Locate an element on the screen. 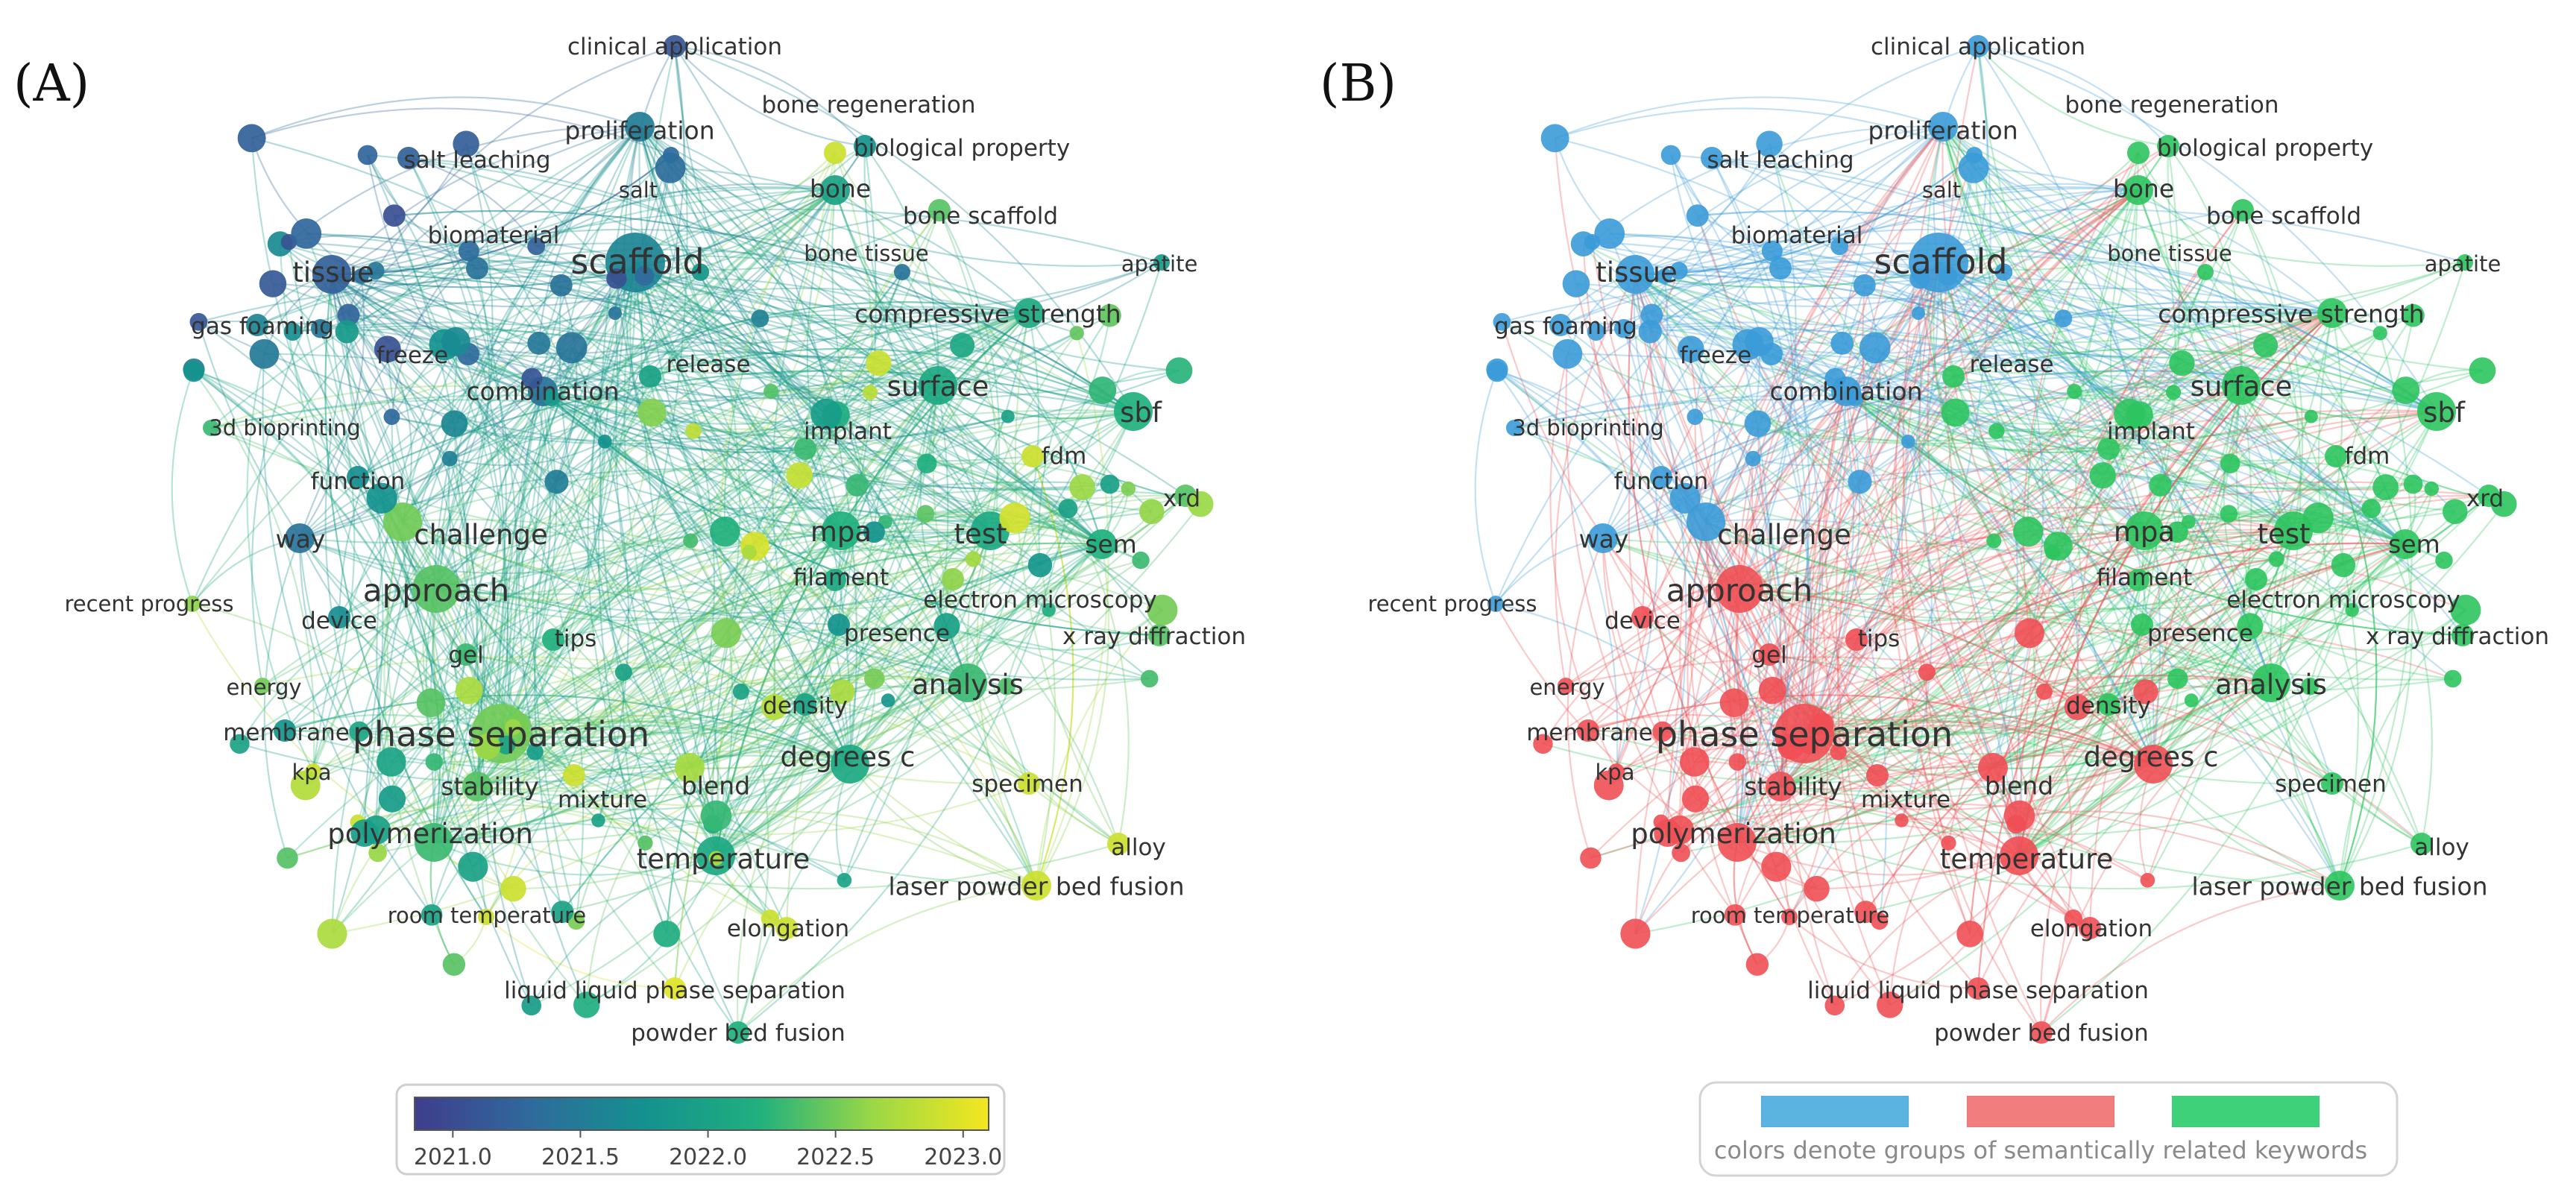  keyword-label: stability is located at coordinates (489, 787).